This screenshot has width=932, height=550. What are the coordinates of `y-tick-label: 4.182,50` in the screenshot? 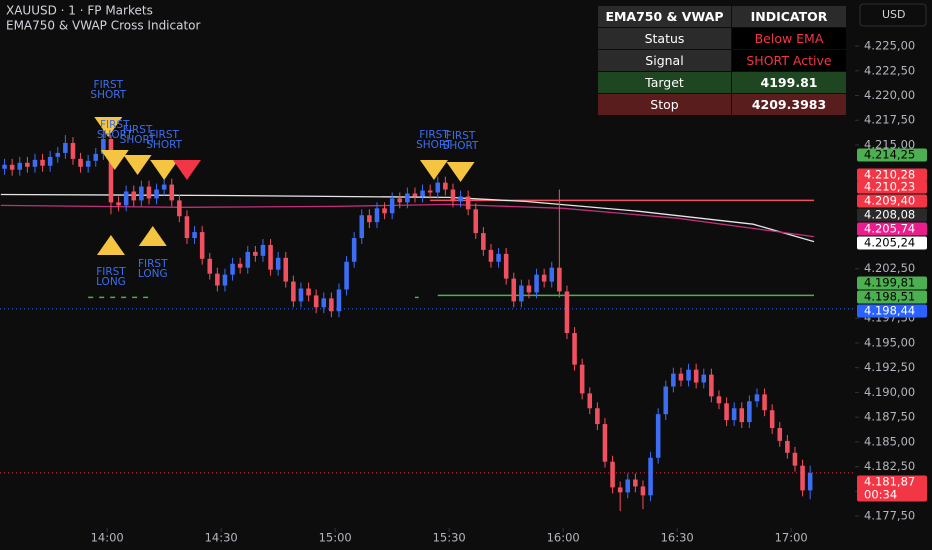 It's located at (889, 466).